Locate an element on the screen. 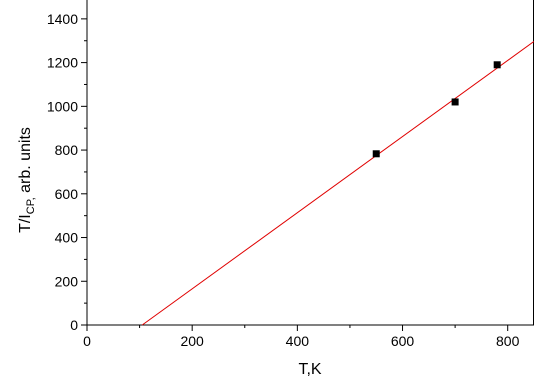  y-ticks-group: 0 200 400 600 800 1000 1200 1400 is located at coordinates (67, 172).